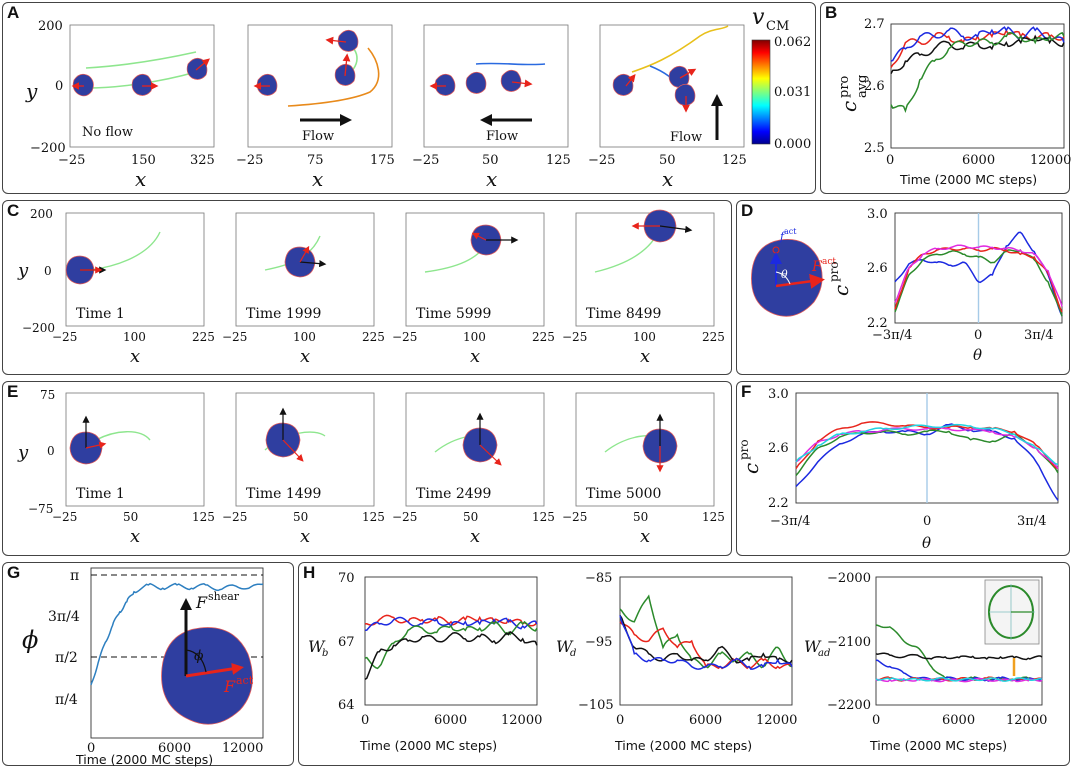 The height and width of the screenshot is (768, 1072). Describe the element at coordinates (978, 282) in the screenshot. I see `series-line-green` at that location.